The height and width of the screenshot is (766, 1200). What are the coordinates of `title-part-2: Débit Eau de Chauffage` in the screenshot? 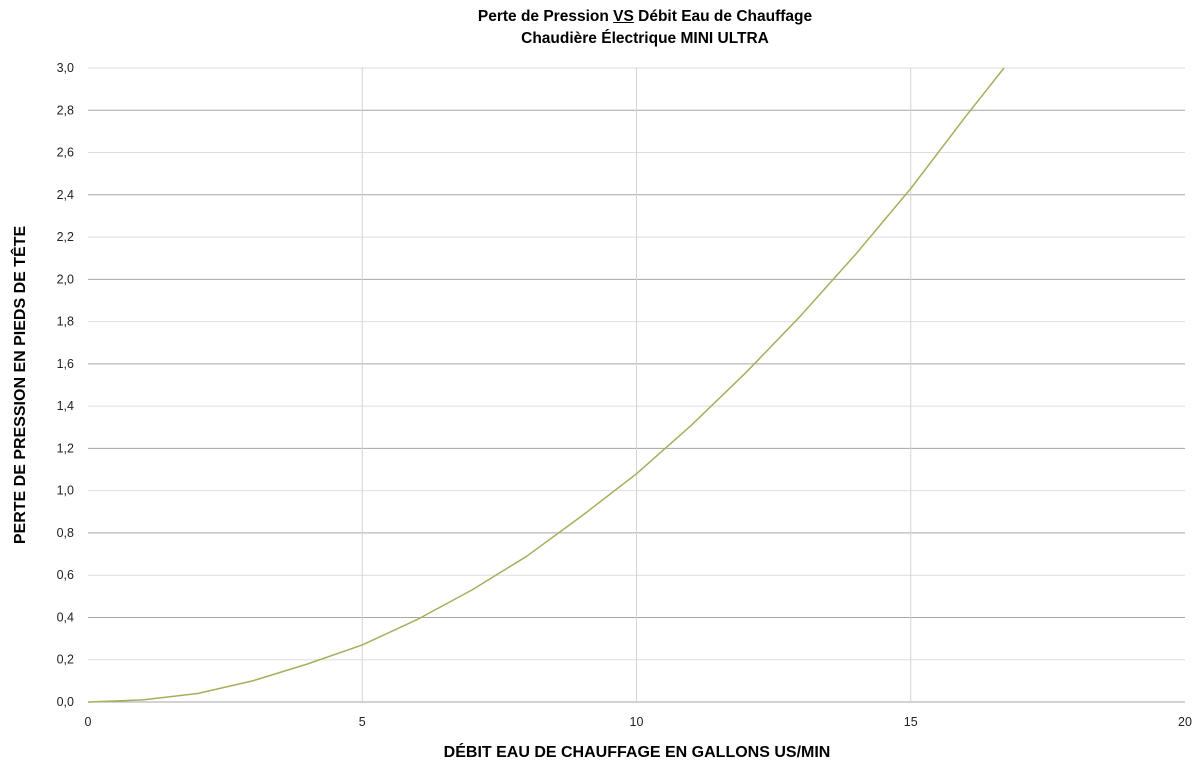 It's located at (723, 16).